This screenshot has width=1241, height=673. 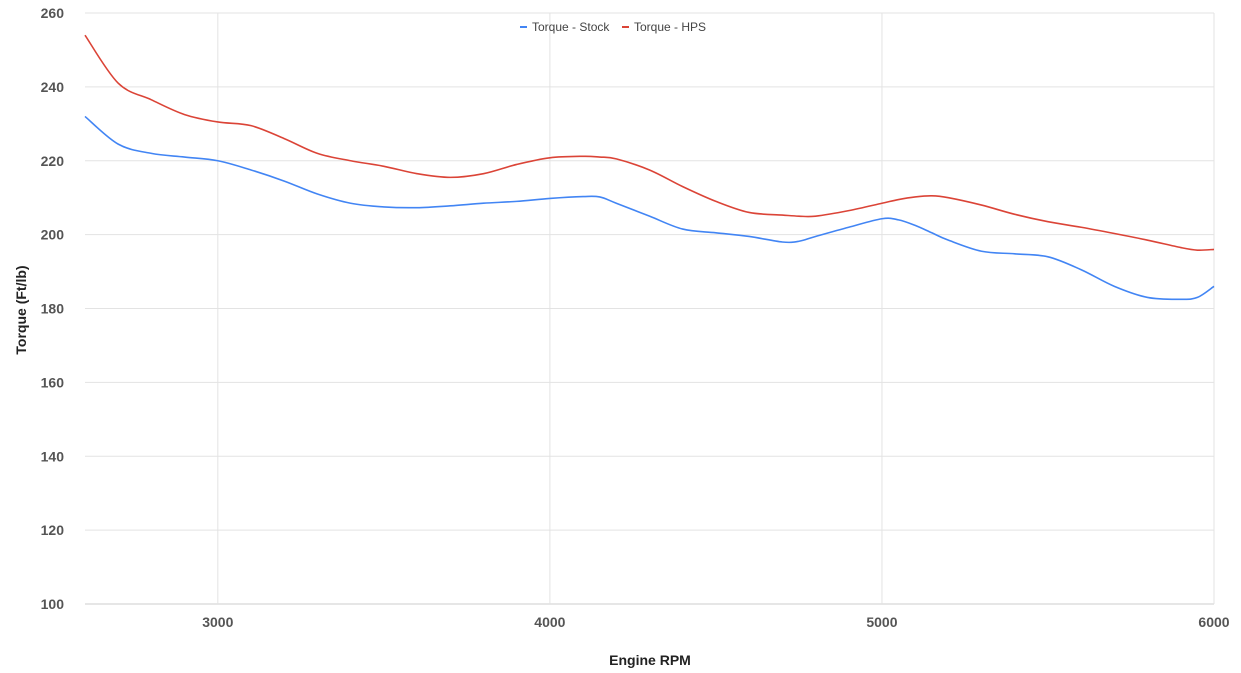 What do you see at coordinates (53, 604) in the screenshot?
I see `y-tick-label: 100` at bounding box center [53, 604].